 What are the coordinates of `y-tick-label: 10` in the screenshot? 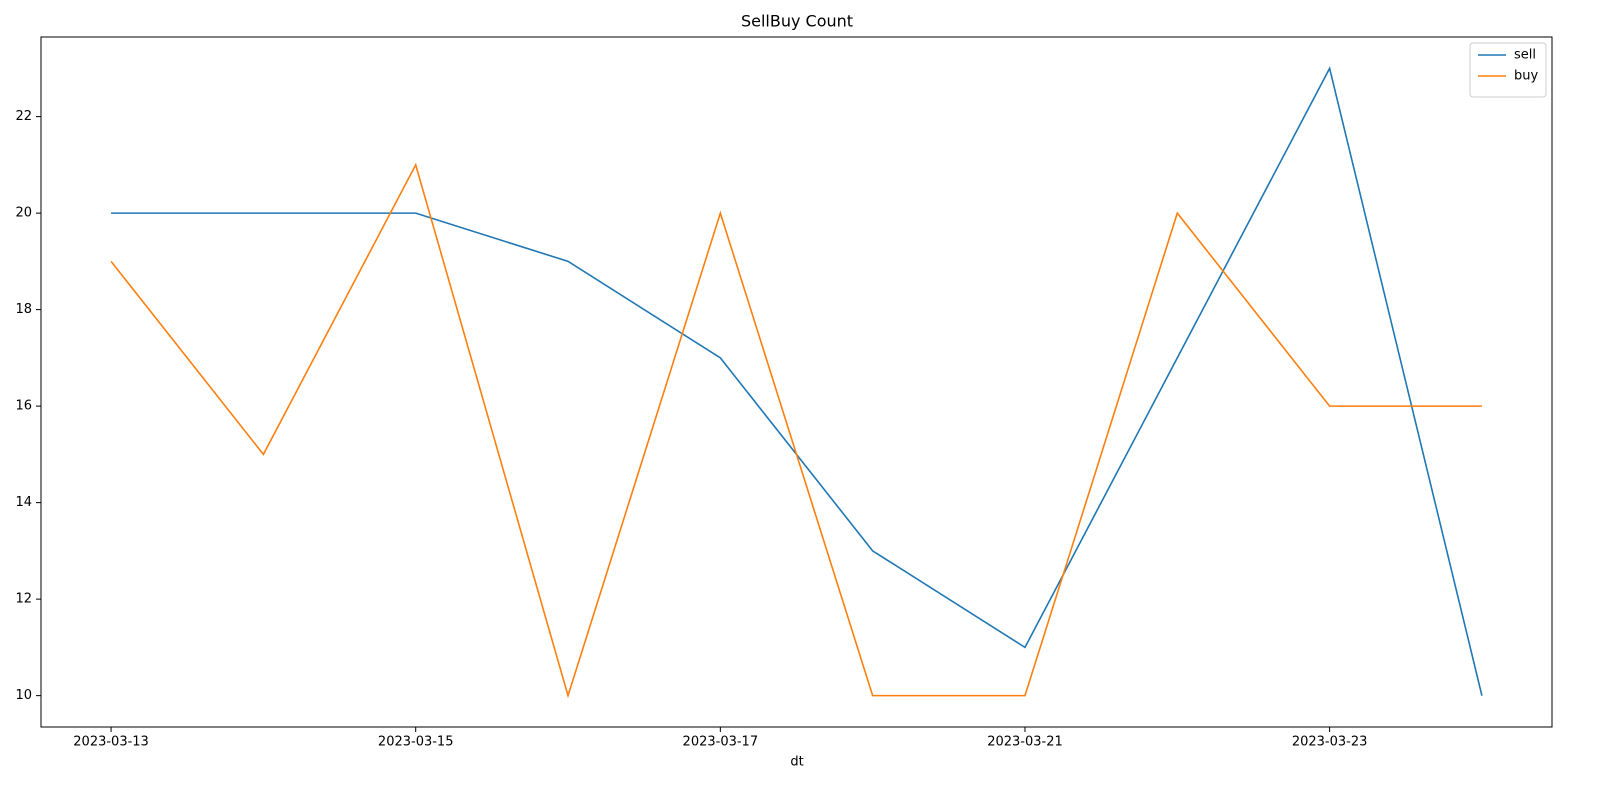 It's located at (23, 695).